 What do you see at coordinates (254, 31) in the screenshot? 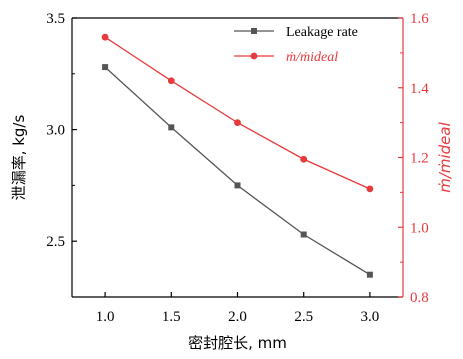
I see `legend-marker-square` at bounding box center [254, 31].